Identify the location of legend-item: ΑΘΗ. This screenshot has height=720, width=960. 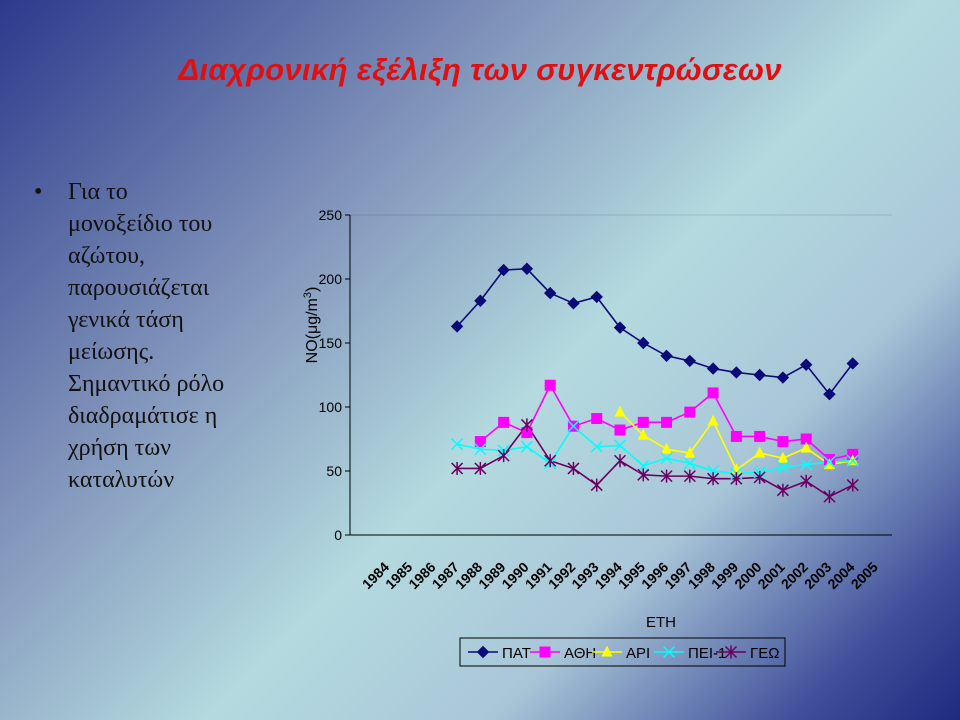
(563, 653).